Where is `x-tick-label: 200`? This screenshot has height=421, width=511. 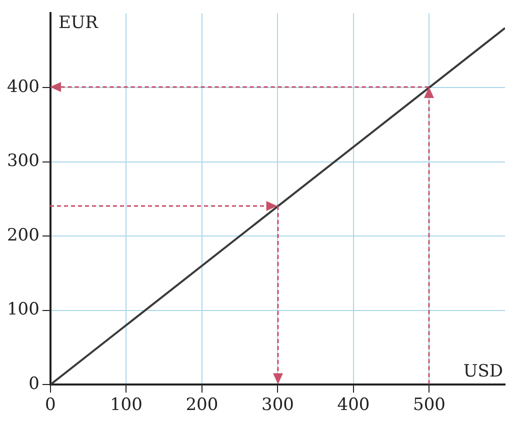 x-tick-label: 200 is located at coordinates (202, 405).